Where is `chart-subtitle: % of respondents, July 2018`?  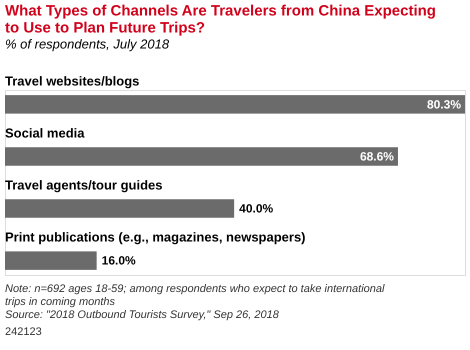
chart-subtitle: % of respondents, July 2018 is located at coordinates (87, 44).